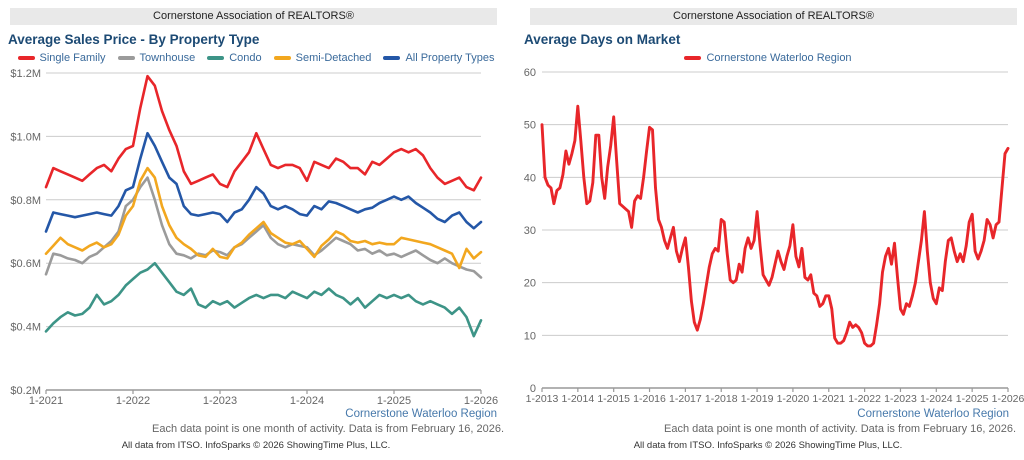  I want to click on days-on-market-legend: Cornerstone Waterloo Region, so click(768, 57).